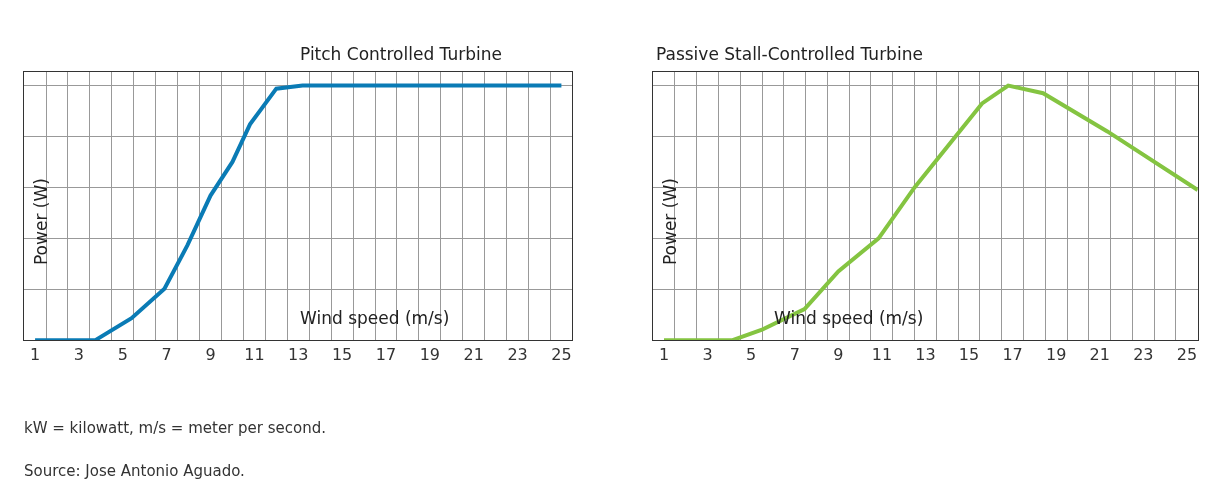  Describe the element at coordinates (401, 54) in the screenshot. I see `chart-title: Pitch Controlled Turbine` at that location.